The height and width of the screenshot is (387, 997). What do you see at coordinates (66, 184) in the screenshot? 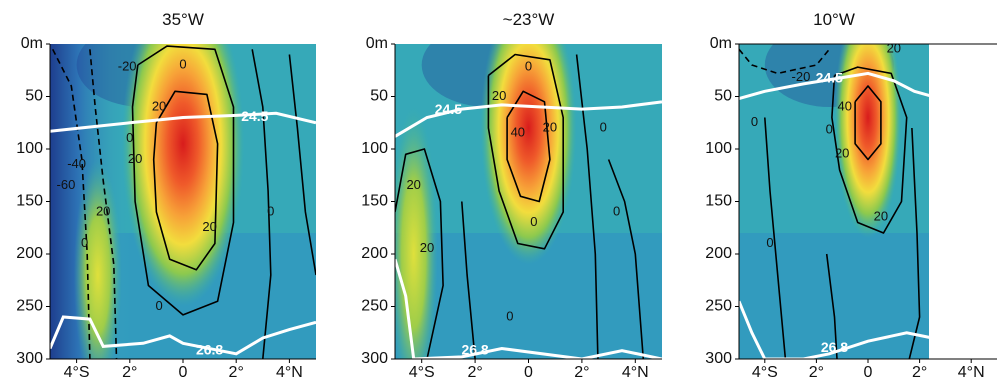
I see `contour-label: -60` at bounding box center [66, 184].